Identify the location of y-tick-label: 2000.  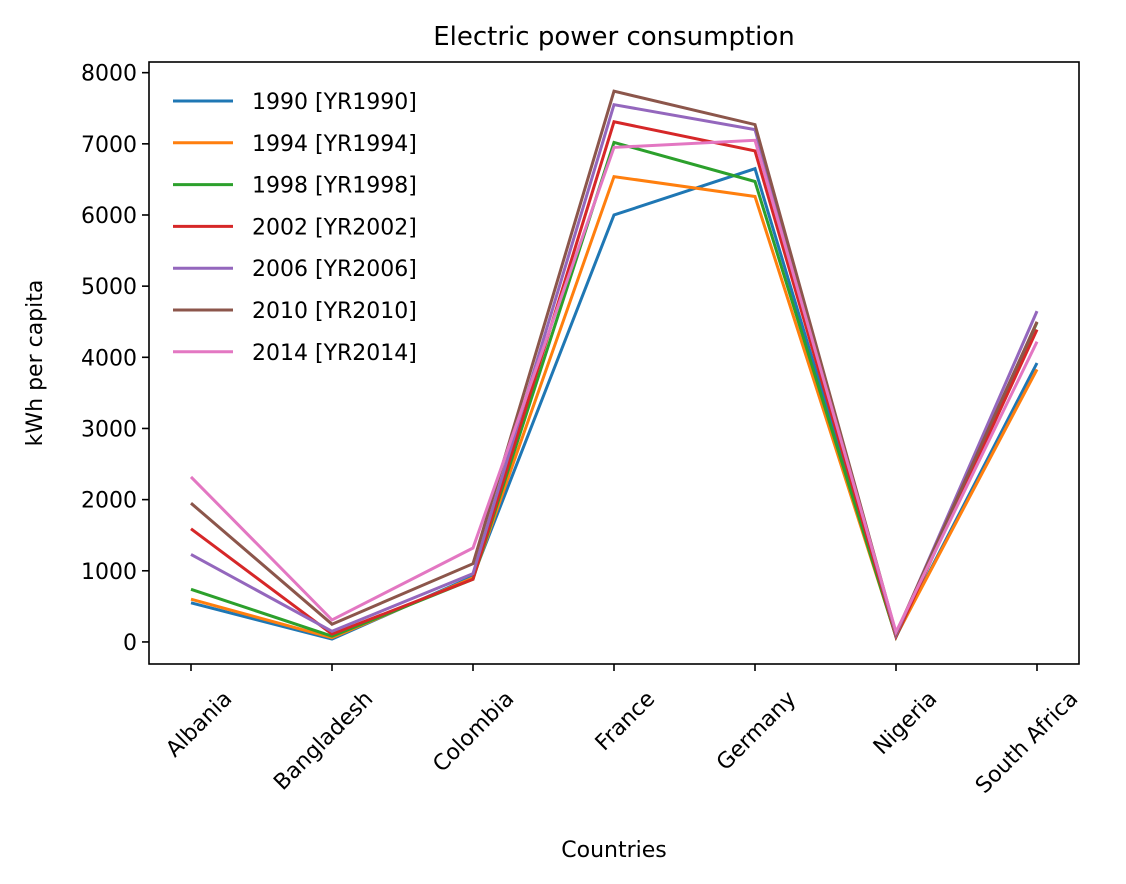
(109, 501).